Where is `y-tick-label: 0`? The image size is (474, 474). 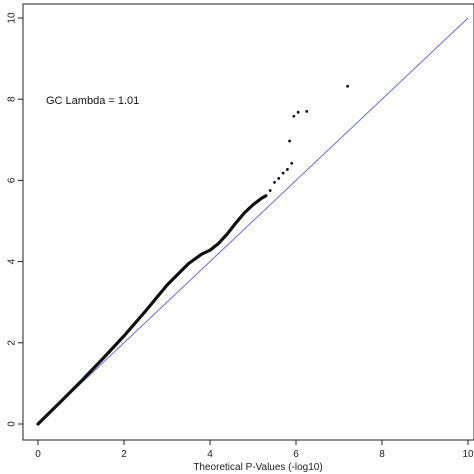 y-tick-label: 0 is located at coordinates (12, 424).